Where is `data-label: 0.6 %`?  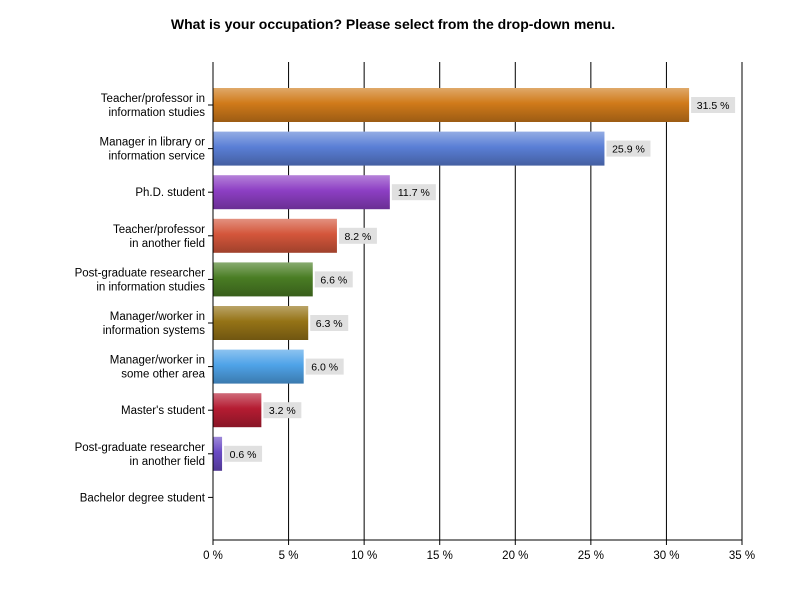 data-label: 0.6 % is located at coordinates (243, 453).